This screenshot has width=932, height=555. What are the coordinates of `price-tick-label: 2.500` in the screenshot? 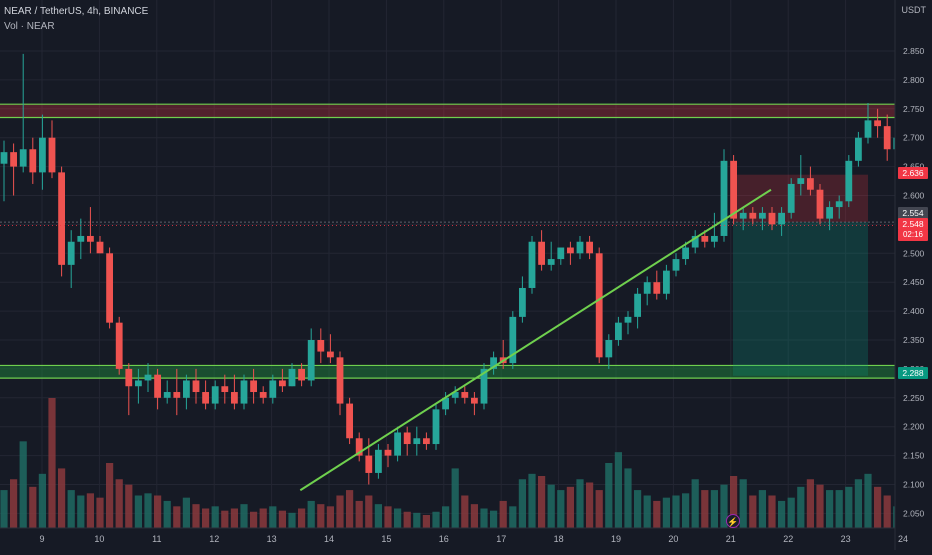 It's located at (914, 253).